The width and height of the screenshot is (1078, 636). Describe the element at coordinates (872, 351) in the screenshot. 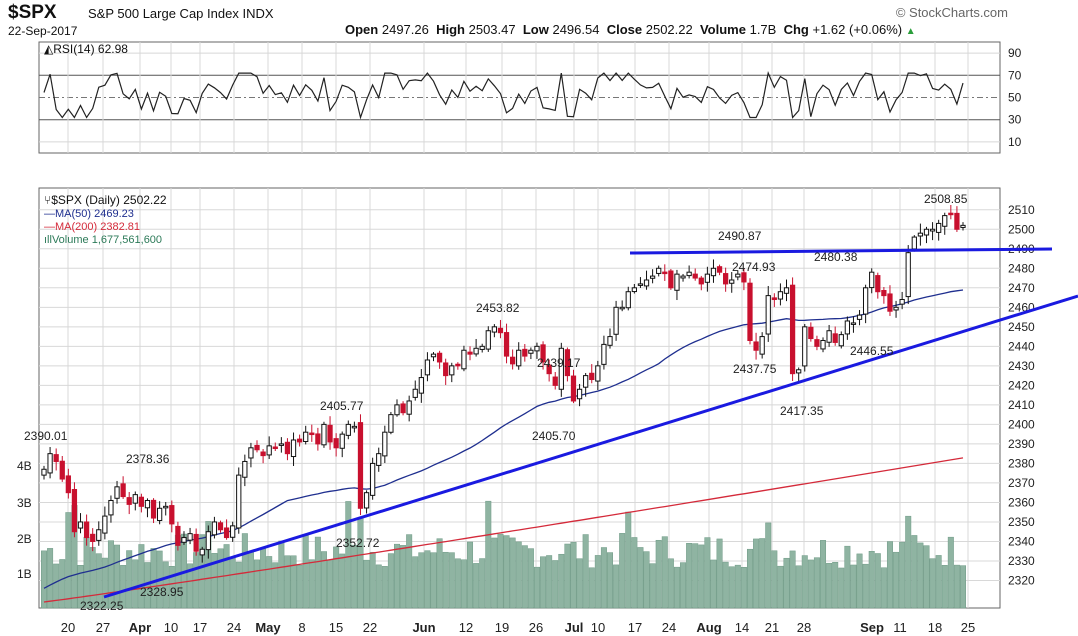

I see `price-annotation: 2446.55` at that location.